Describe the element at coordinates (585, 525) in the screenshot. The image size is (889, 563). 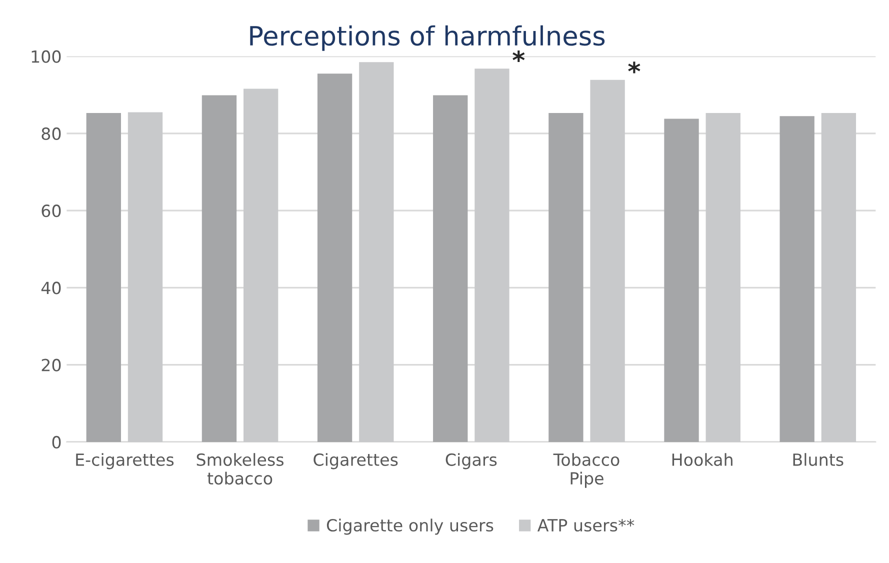
I see `legend-label: ATP users**` at that location.